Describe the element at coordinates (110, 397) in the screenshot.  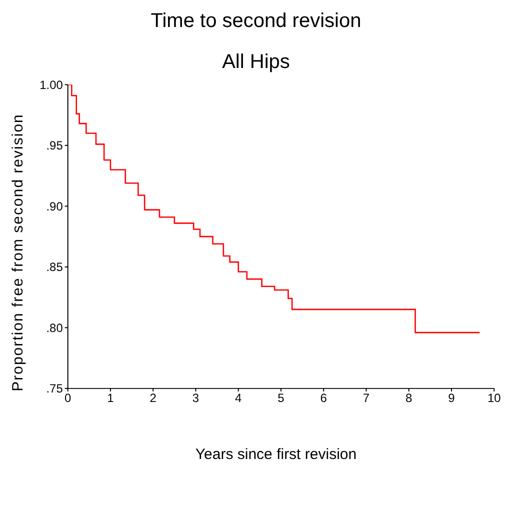
I see `x-tick-label: 1` at that location.